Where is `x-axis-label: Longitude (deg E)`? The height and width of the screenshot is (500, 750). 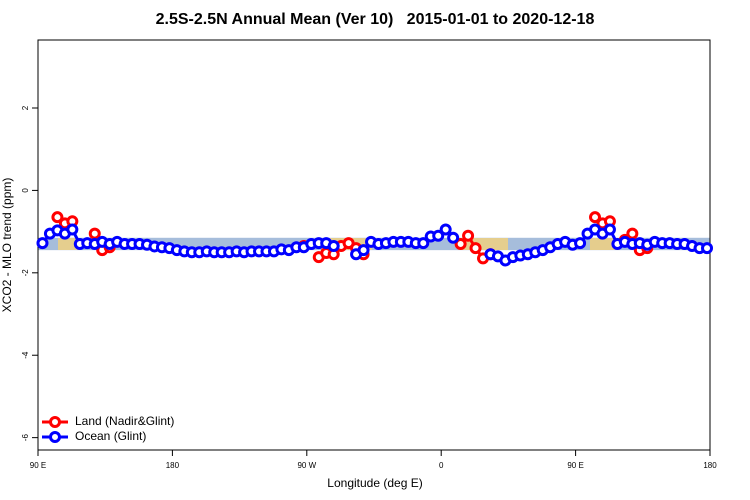
x-axis-label: Longitude (deg E) is located at coordinates (374, 483).